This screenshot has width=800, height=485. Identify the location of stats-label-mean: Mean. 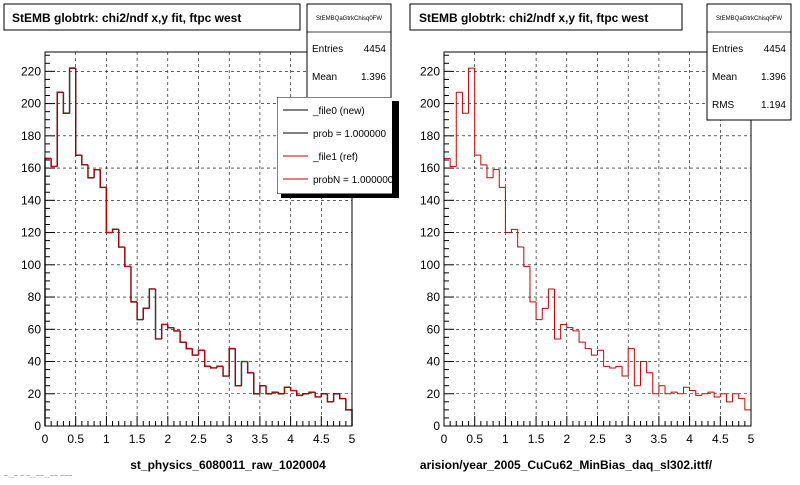
(324, 77).